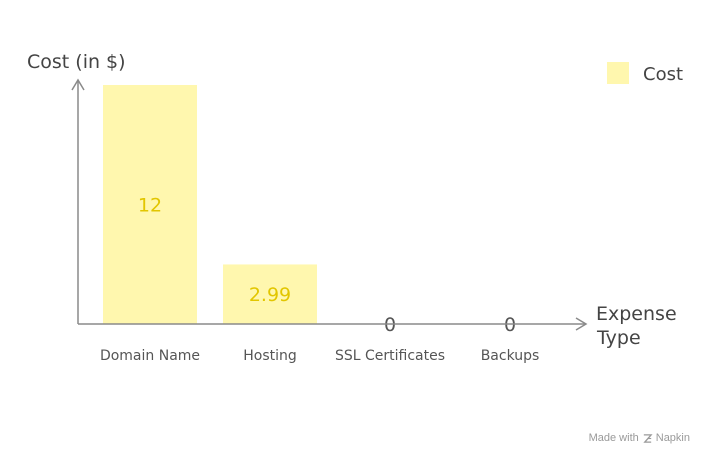 The height and width of the screenshot is (468, 714). What do you see at coordinates (672, 438) in the screenshot?
I see `napkin-brand-text: Napkin` at bounding box center [672, 438].